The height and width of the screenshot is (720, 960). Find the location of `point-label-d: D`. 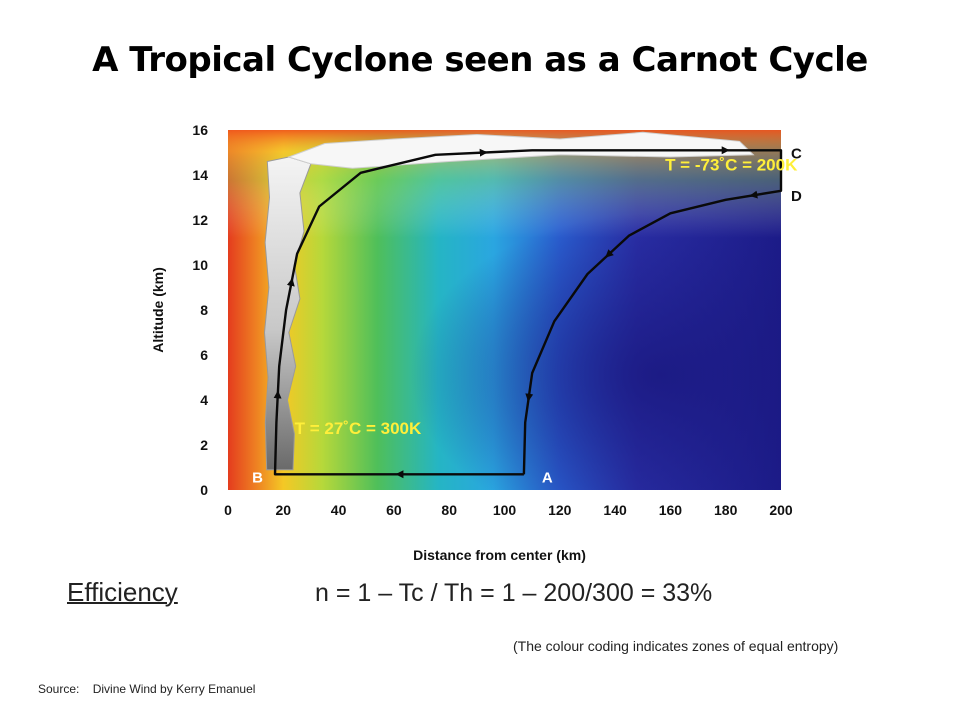

point-label-d: D is located at coordinates (796, 196).